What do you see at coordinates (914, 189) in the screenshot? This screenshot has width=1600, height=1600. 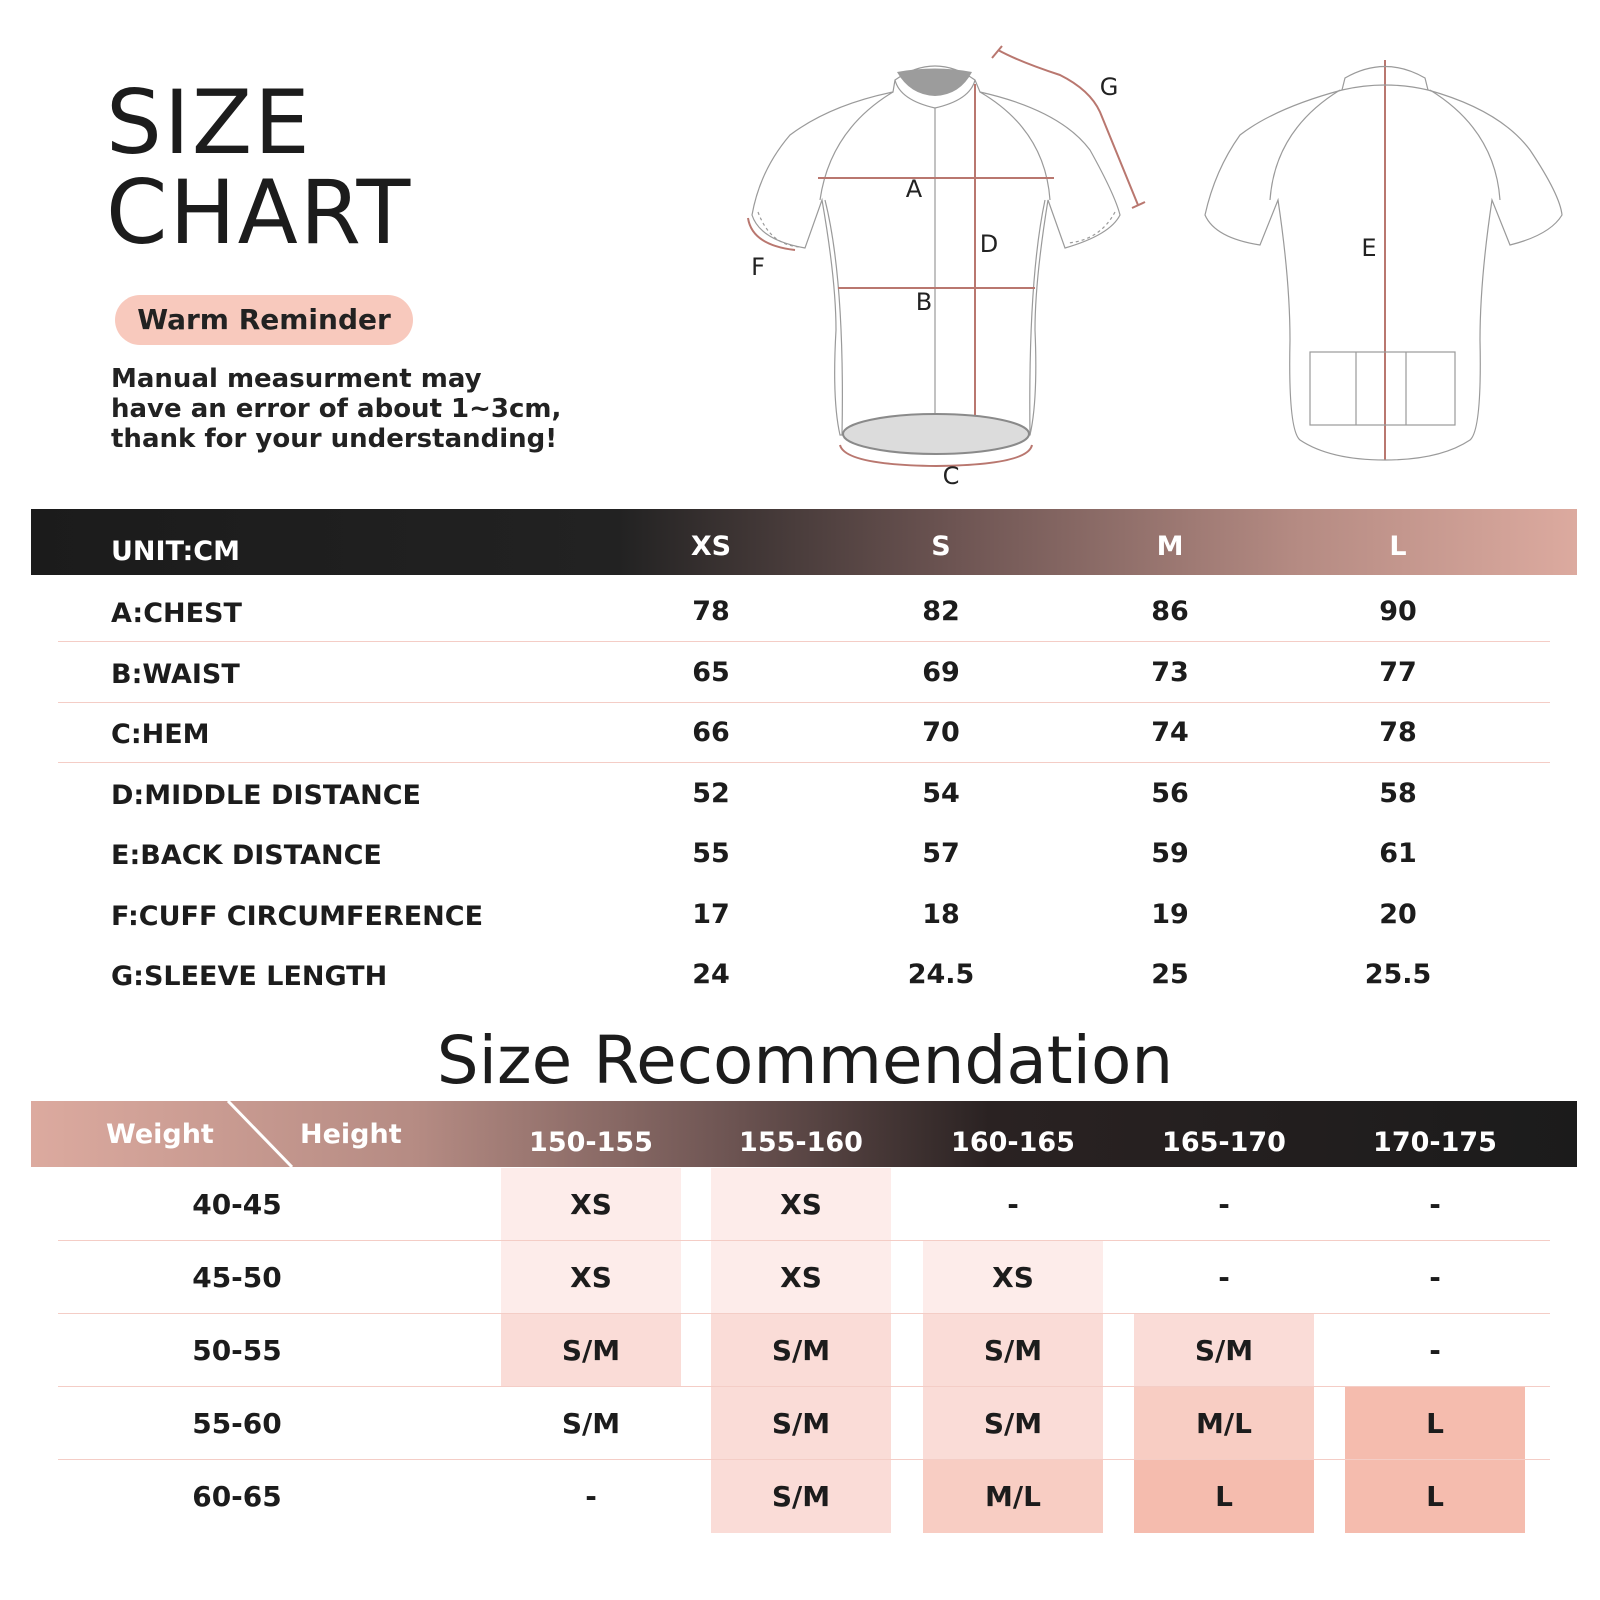 I see `label-a: A` at bounding box center [914, 189].